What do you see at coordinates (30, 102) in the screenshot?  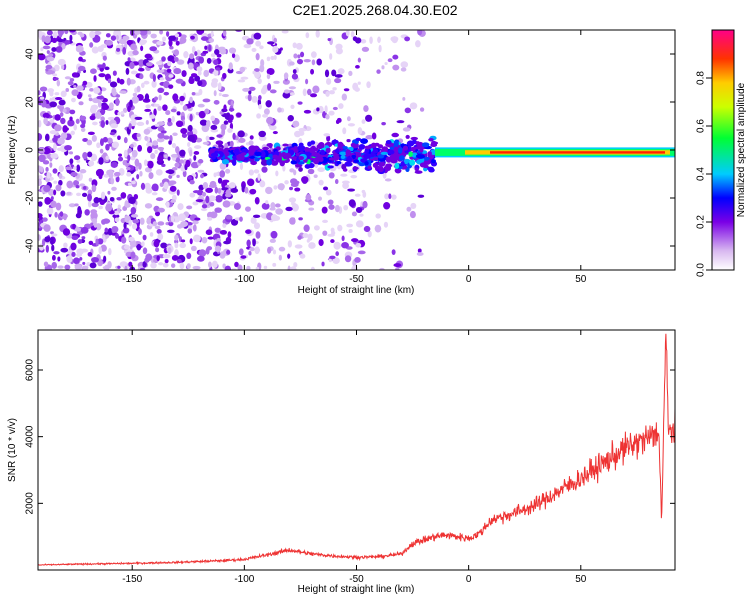 I see `y-tick-label: 20` at bounding box center [30, 102].